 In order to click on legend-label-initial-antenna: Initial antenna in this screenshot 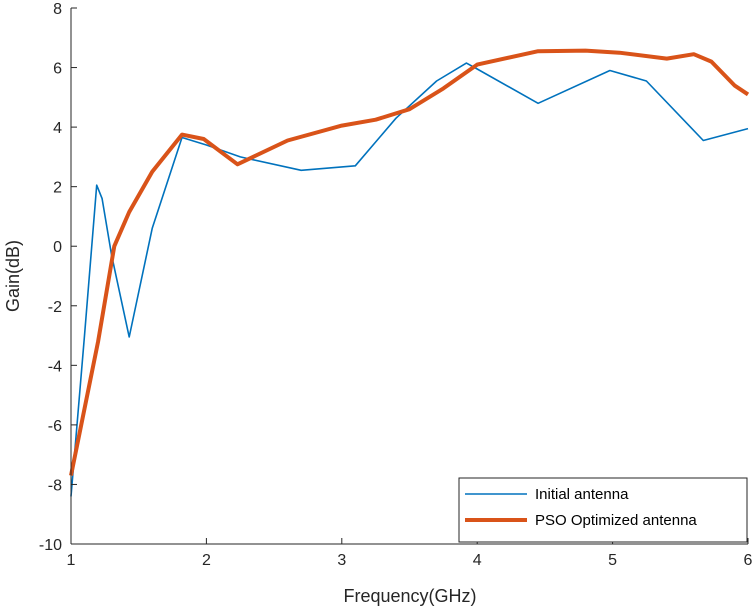, I will do `click(582, 494)`.